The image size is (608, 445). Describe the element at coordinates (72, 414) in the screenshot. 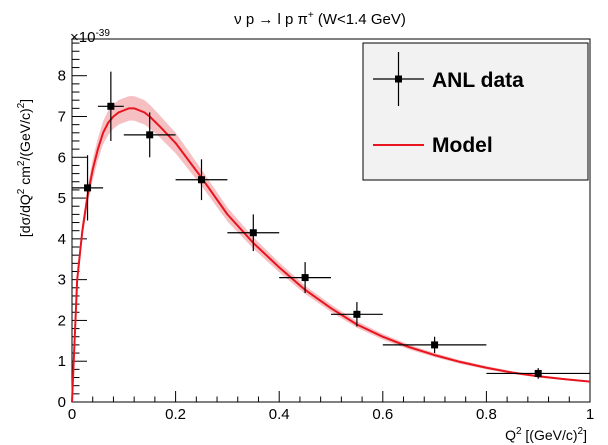

I see `x-tick-label: 0` at that location.